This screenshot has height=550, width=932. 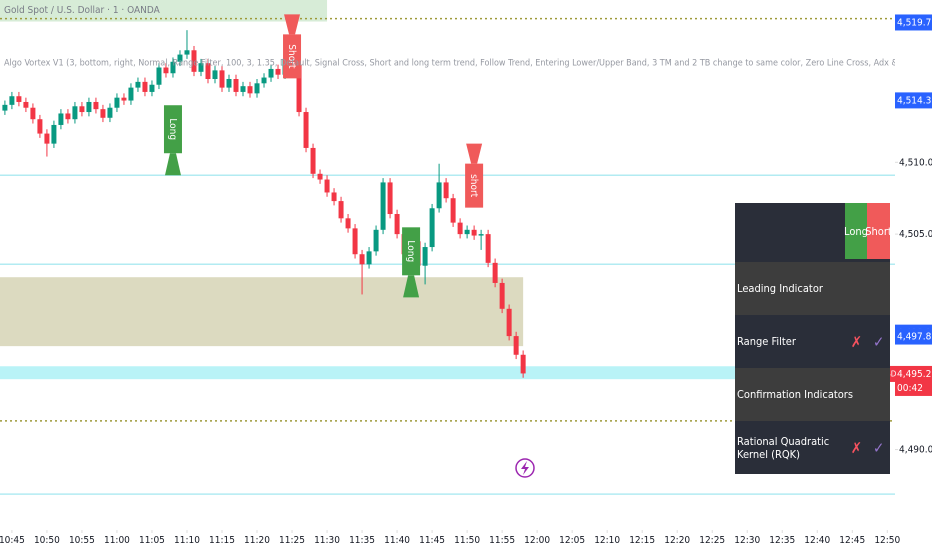 What do you see at coordinates (362, 540) in the screenshot?
I see `x-tick-label: 11:35` at bounding box center [362, 540].